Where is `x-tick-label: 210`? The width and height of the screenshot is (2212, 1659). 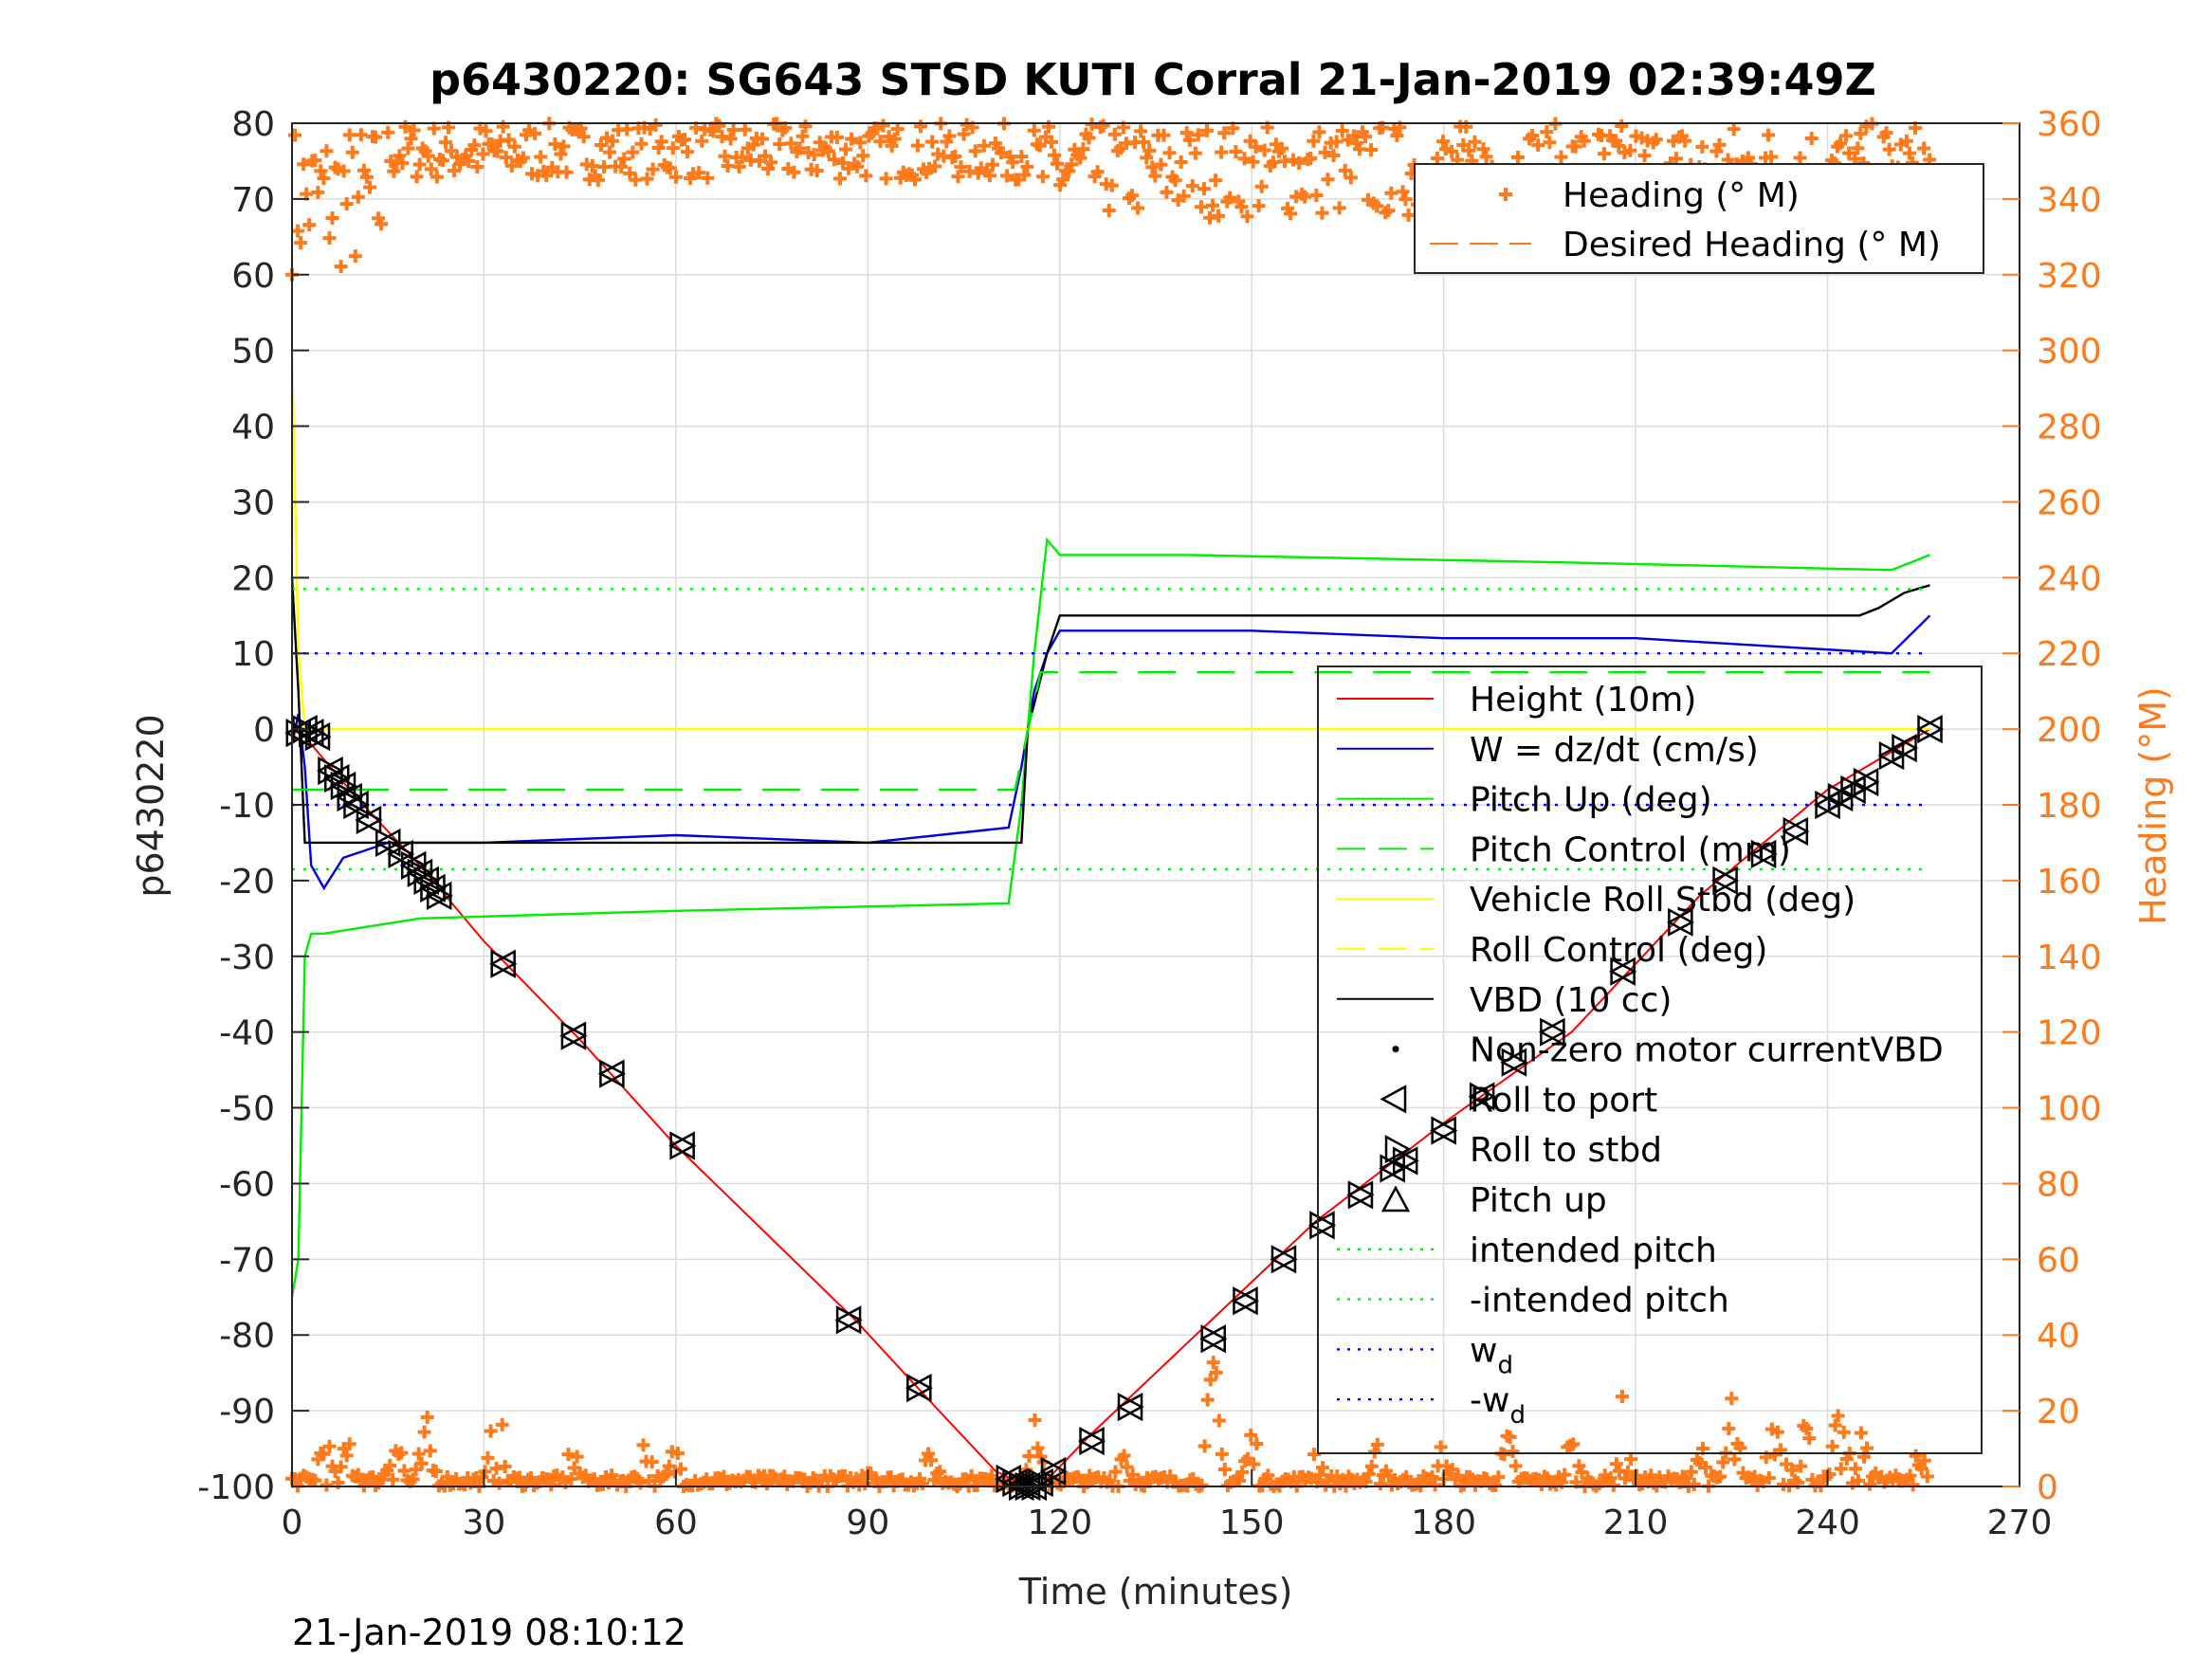
x-tick-label: 210 is located at coordinates (1636, 1523).